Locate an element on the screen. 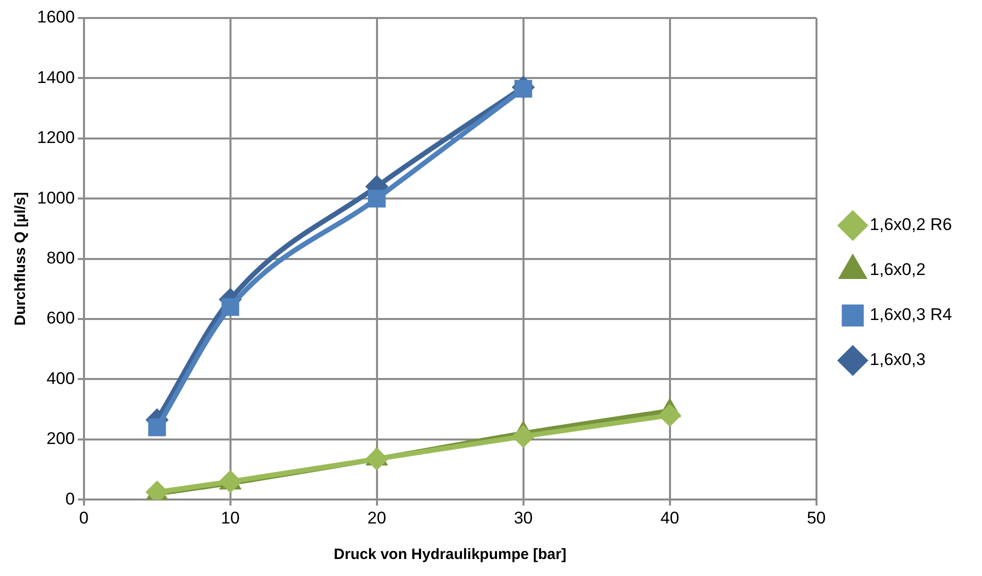 Image resolution: width=982 pixels, height=576 pixels. legend-label: 1,6x0,2 R6 is located at coordinates (911, 224).